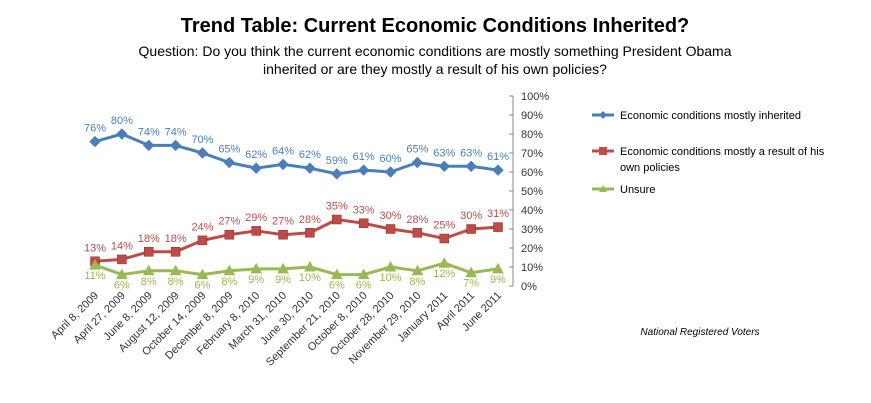 The width and height of the screenshot is (871, 403). I want to click on data-label: 35%, so click(337, 207).